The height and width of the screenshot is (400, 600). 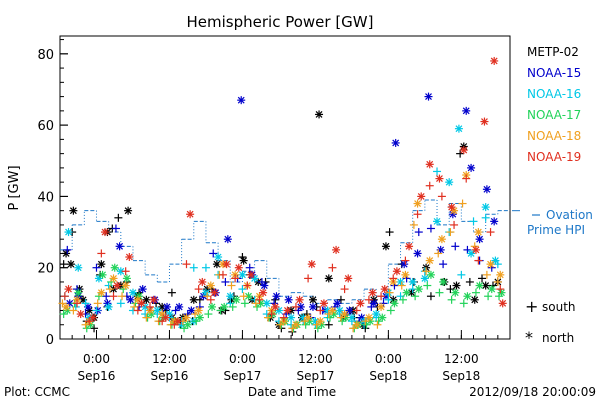 I want to click on marker-legend-label: north, so click(x=558, y=338).